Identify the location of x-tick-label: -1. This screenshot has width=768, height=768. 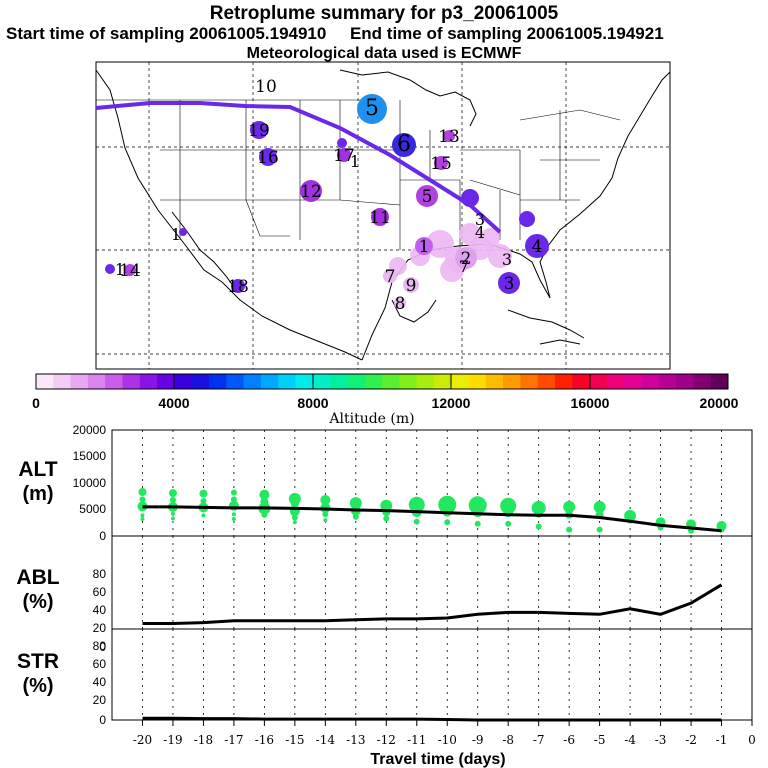
(722, 740).